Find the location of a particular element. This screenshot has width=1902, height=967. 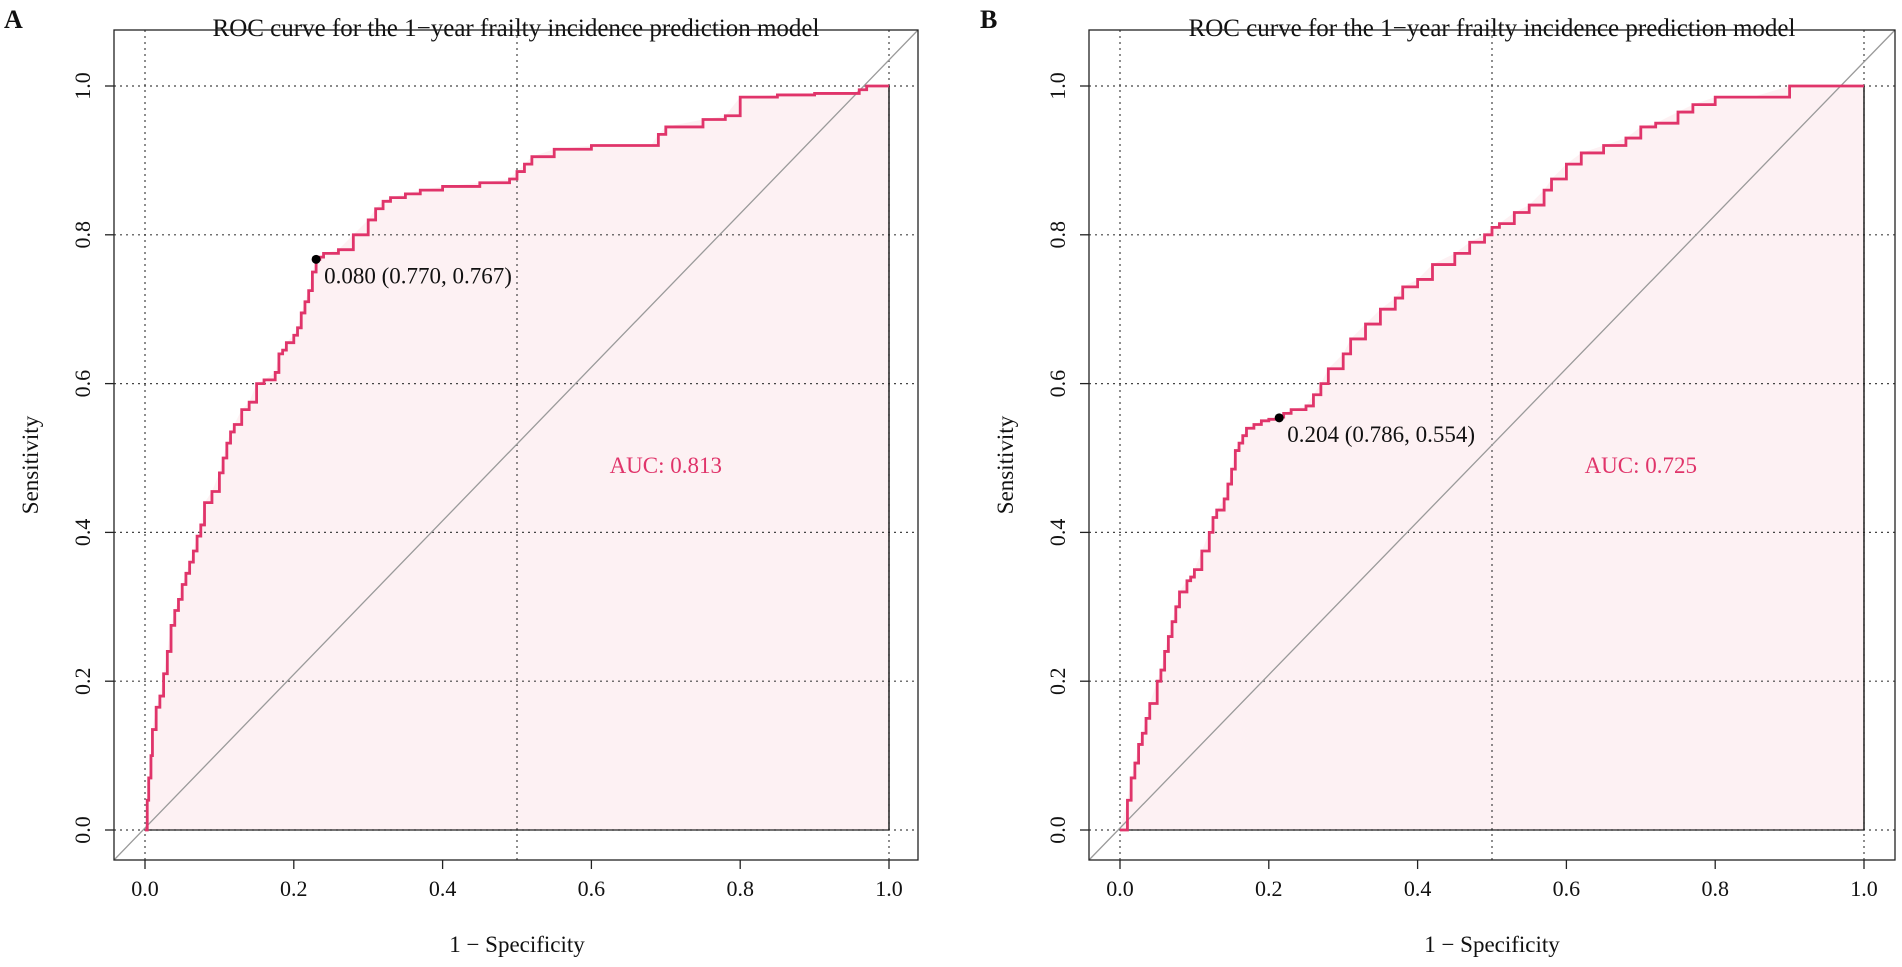

panel-b-x-tick-label-1: 0.2 is located at coordinates (1269, 888).